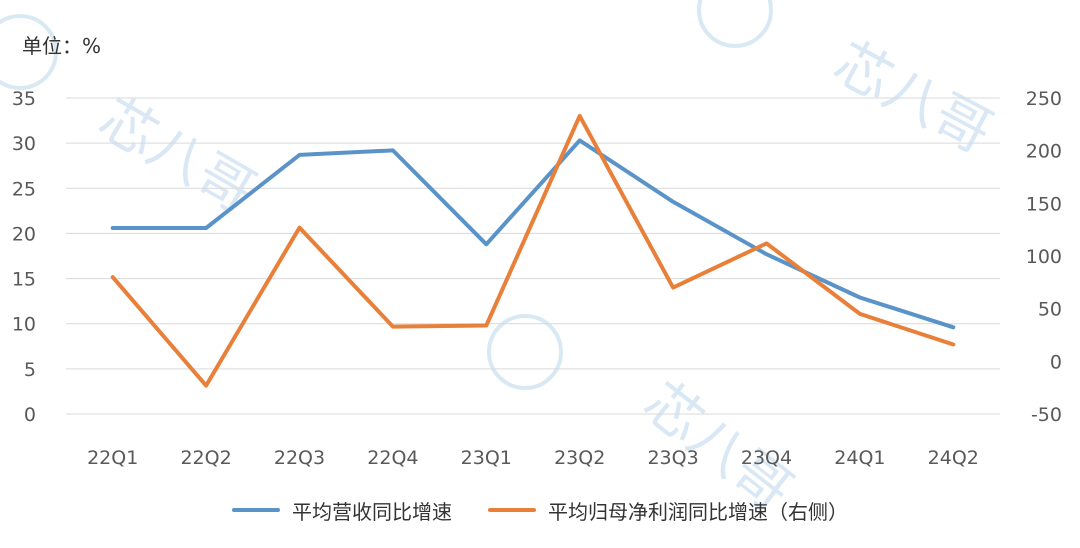  Describe the element at coordinates (30, 415) in the screenshot. I see `left-tick-label: 0` at that location.